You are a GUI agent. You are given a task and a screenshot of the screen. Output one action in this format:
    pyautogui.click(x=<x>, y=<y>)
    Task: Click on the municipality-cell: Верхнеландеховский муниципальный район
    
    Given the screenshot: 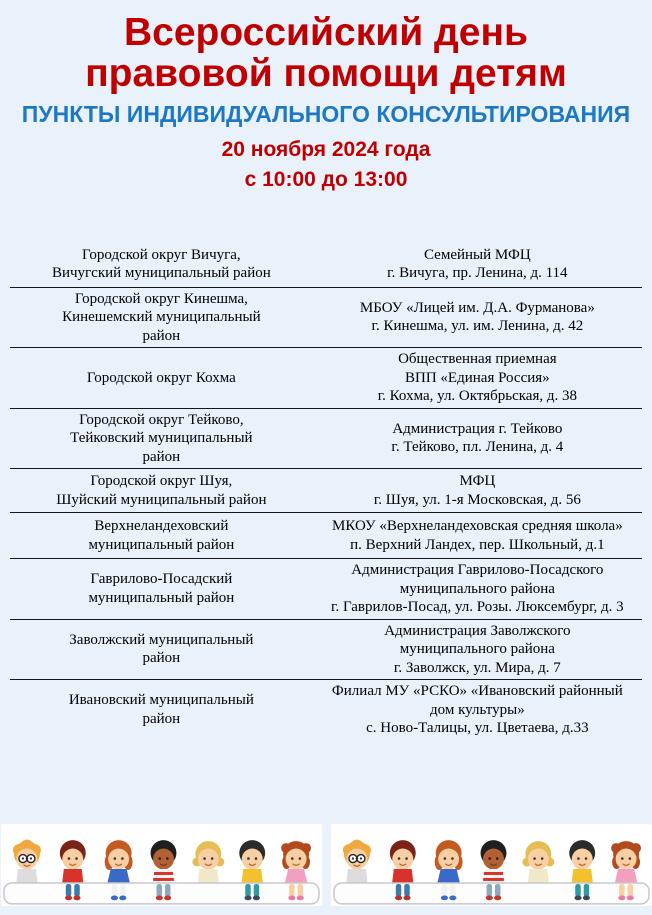 What is the action you would take?
    pyautogui.click(x=161, y=535)
    